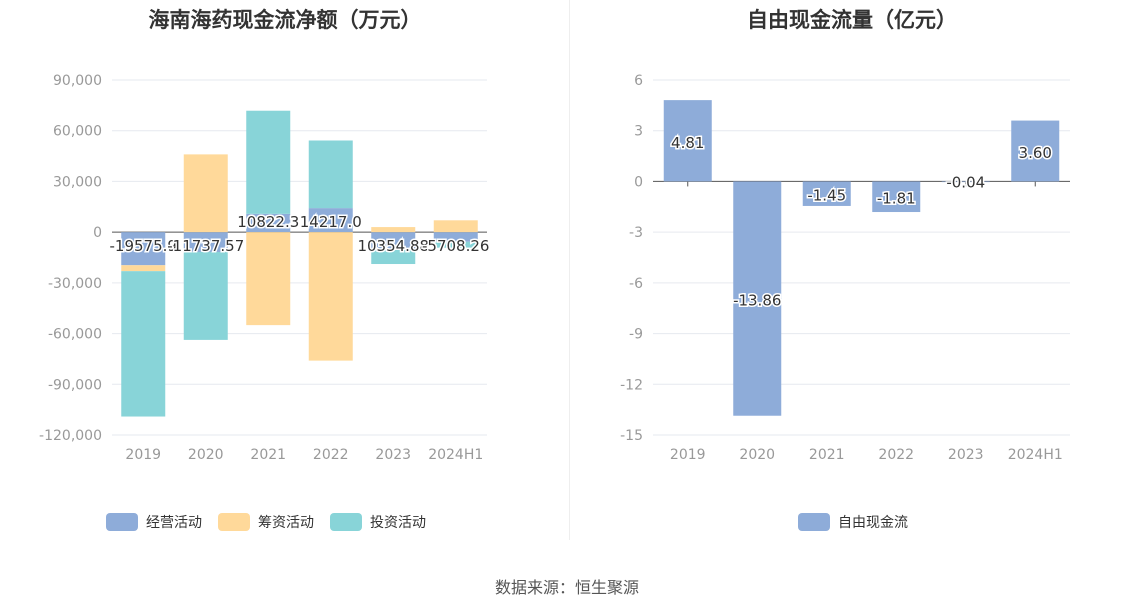 The image size is (1134, 612). What do you see at coordinates (757, 455) in the screenshot?
I see `right-x-tick-label: 2020` at bounding box center [757, 455].